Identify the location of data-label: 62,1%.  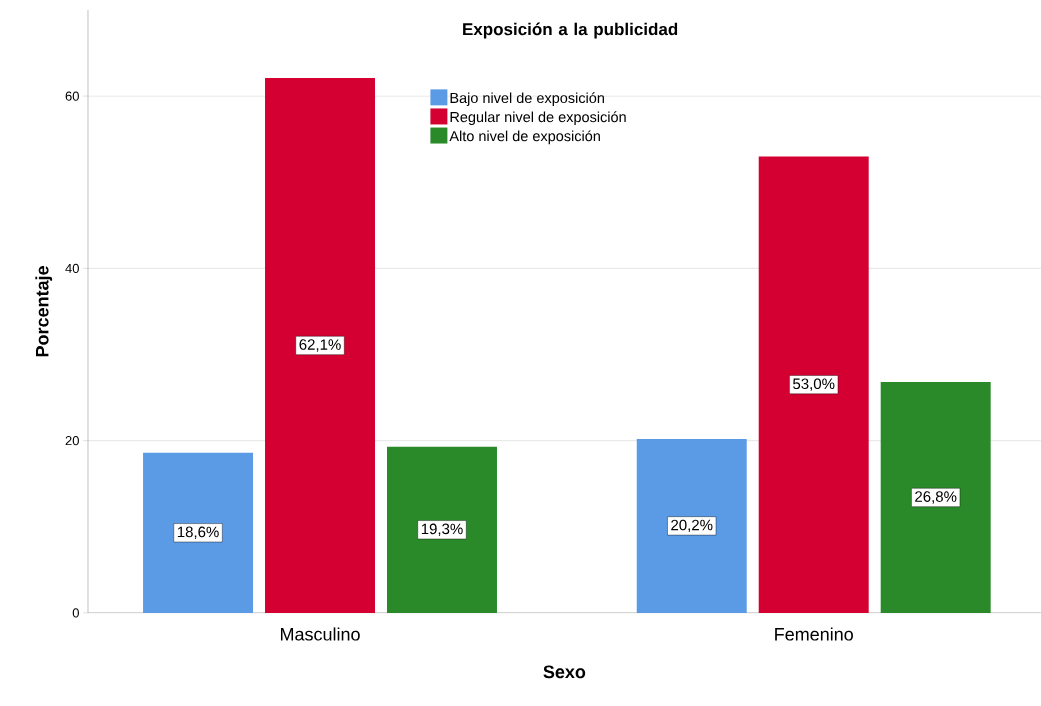
(320, 345).